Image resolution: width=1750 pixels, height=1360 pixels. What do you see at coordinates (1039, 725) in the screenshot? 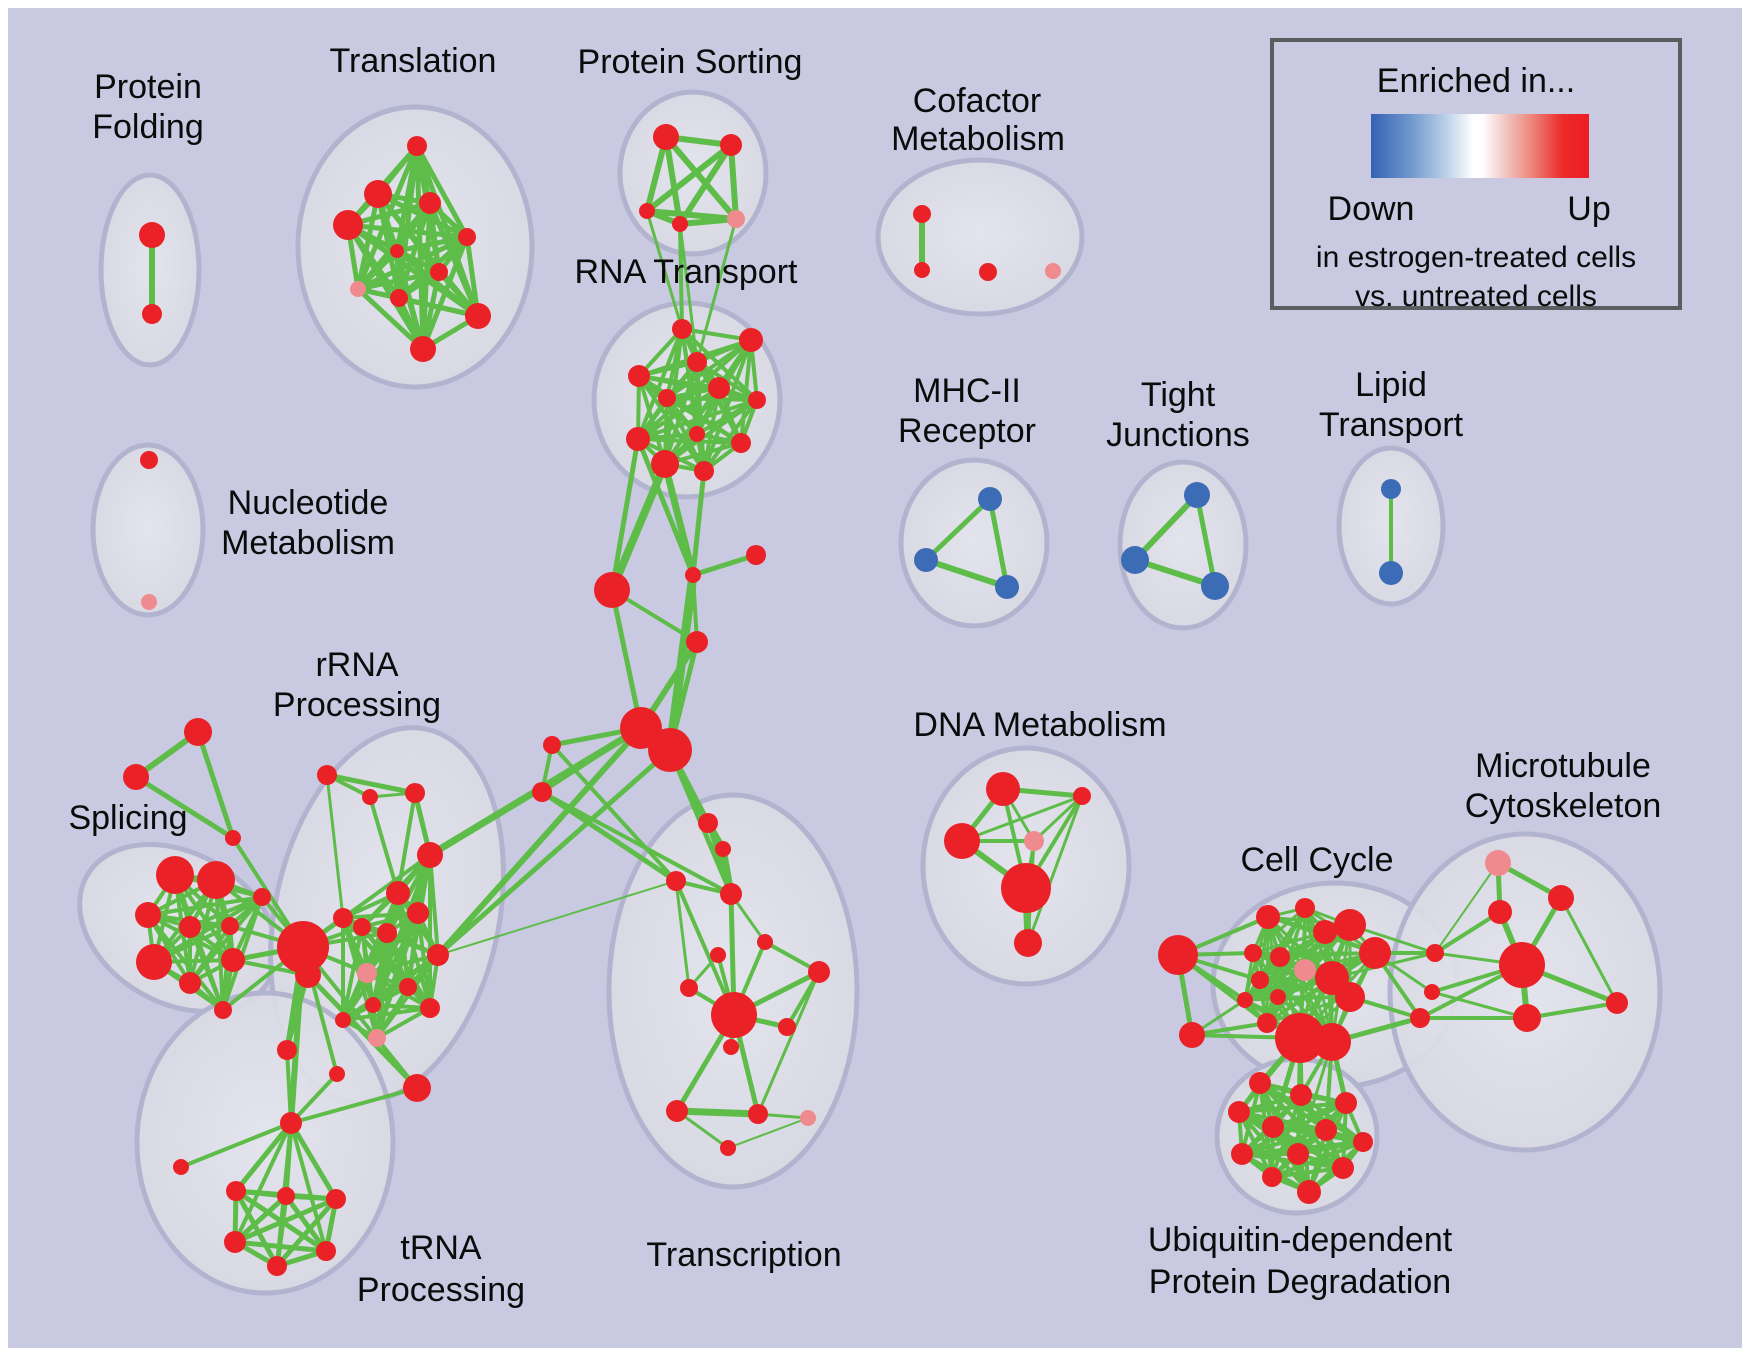
I see `cluster-label-dna-metabolism: DNA Metabolism` at bounding box center [1039, 725].